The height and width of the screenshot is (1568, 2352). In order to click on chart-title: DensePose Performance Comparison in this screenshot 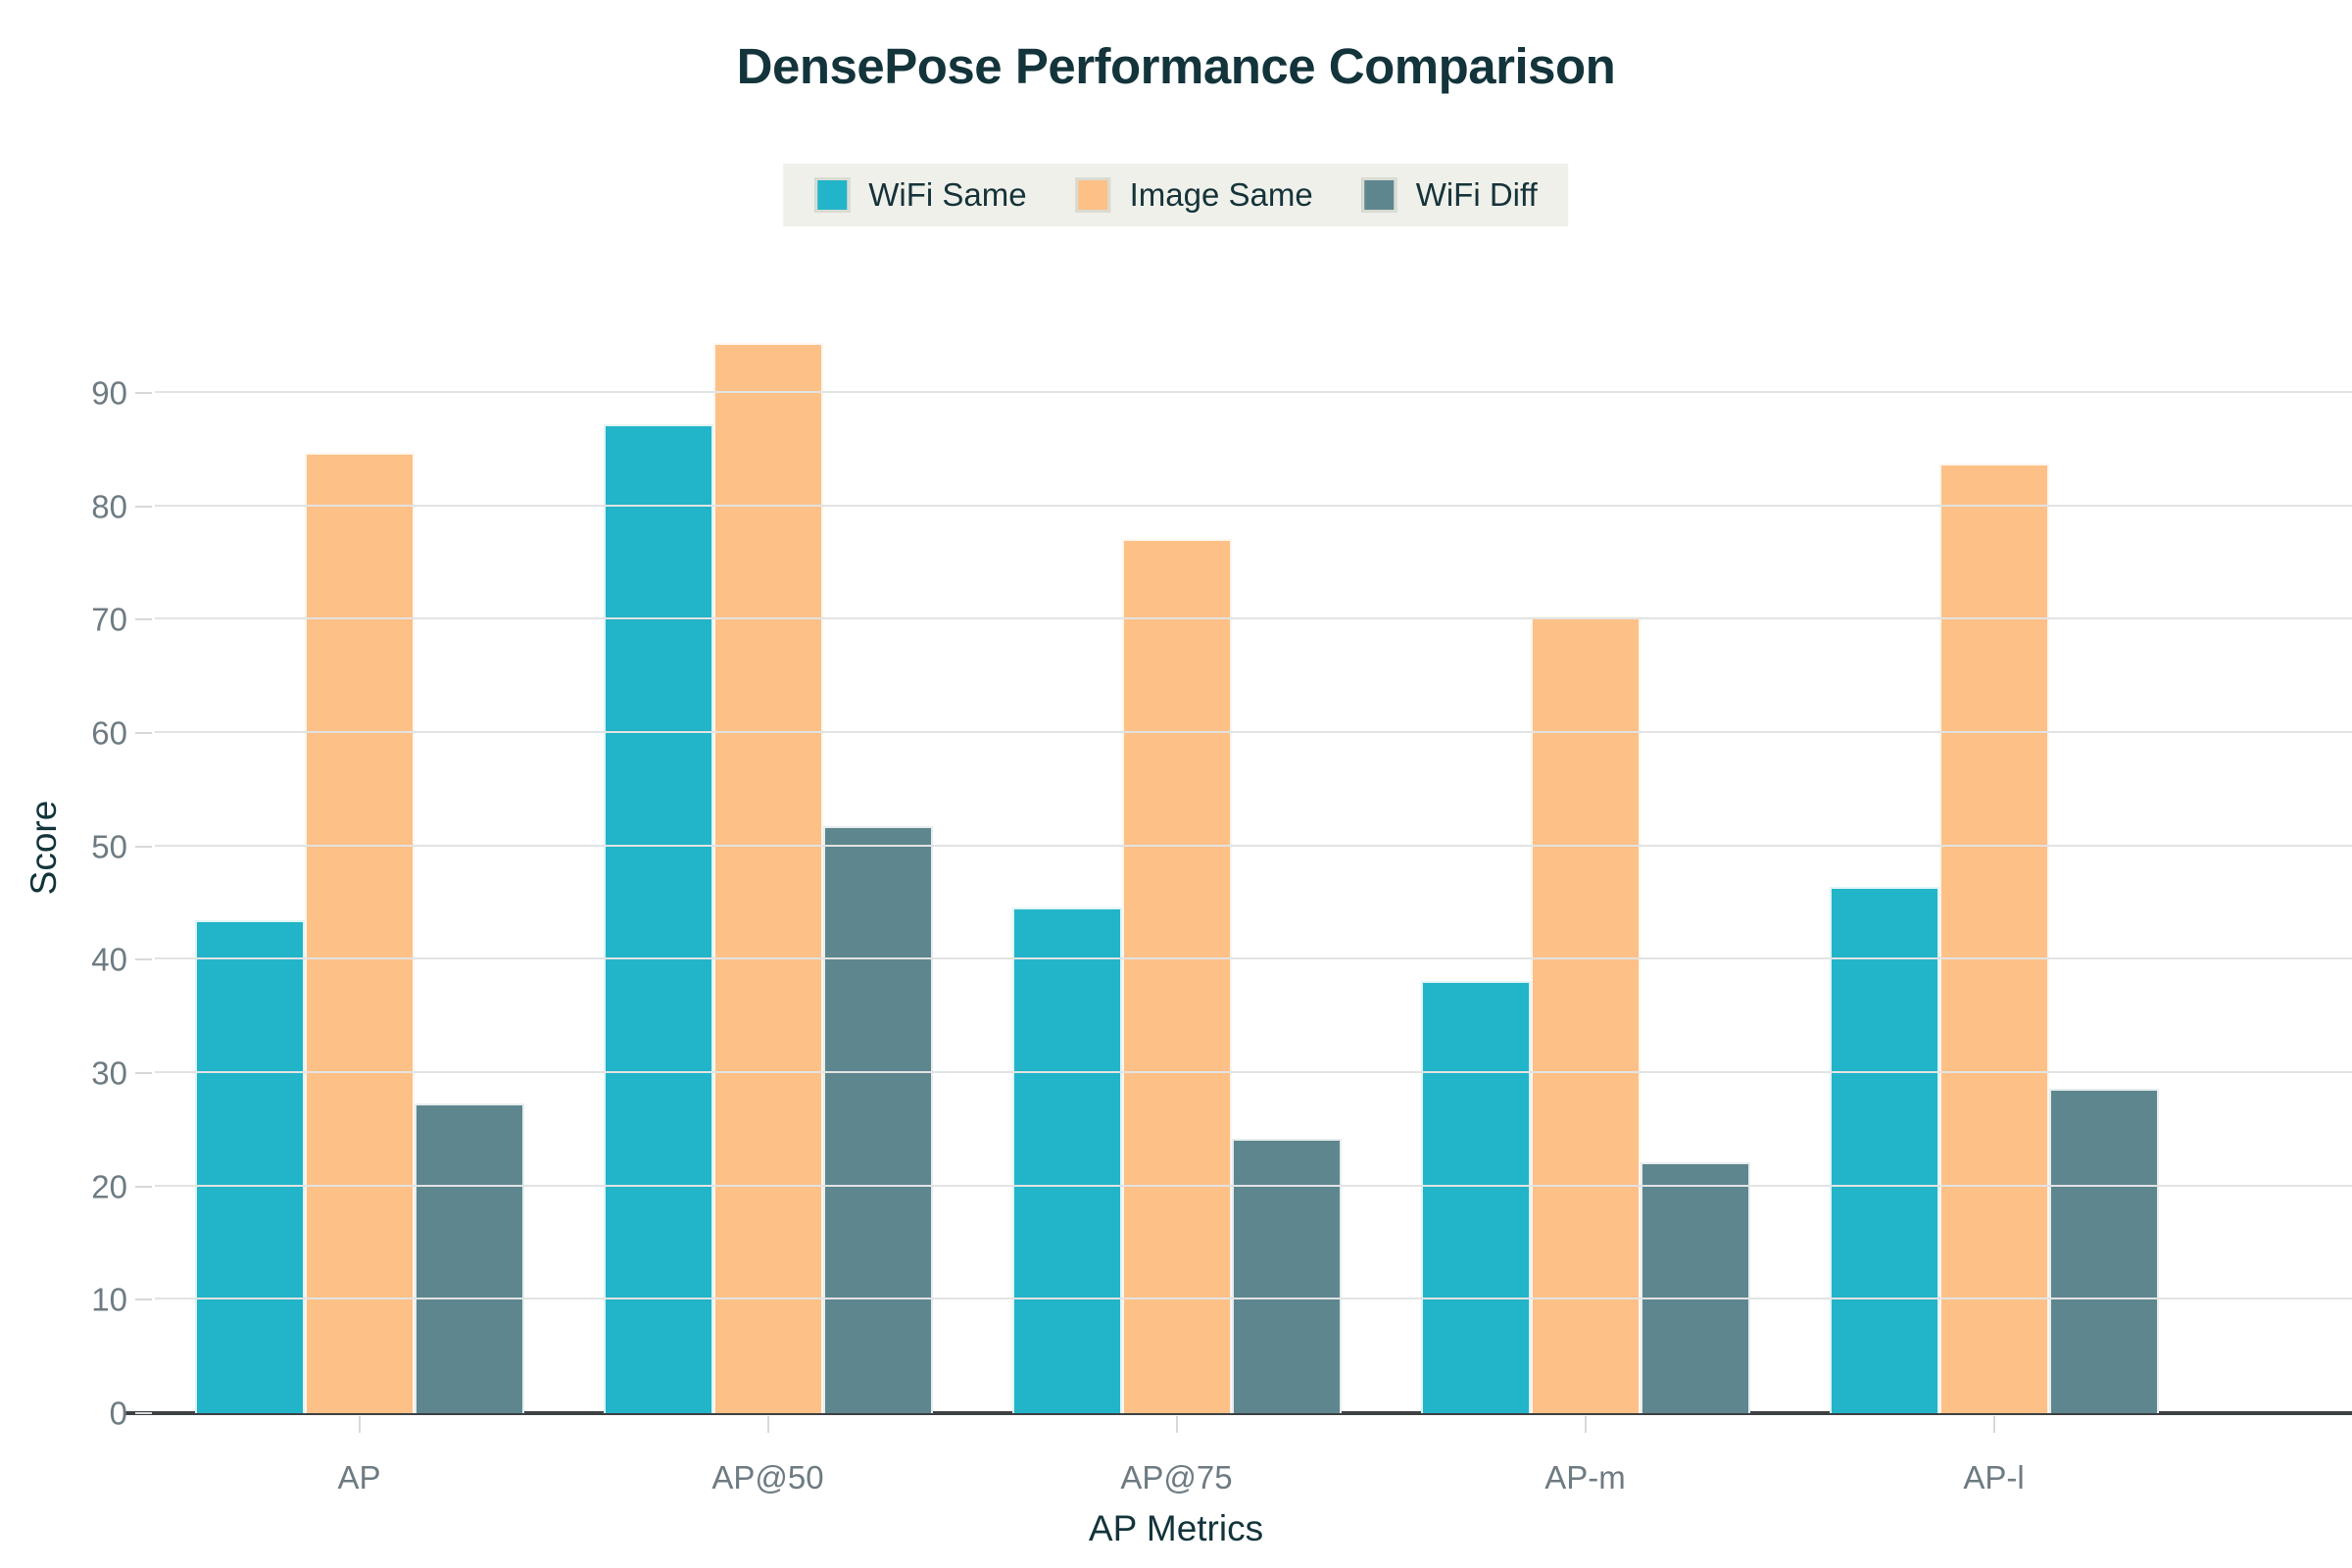, I will do `click(1176, 66)`.